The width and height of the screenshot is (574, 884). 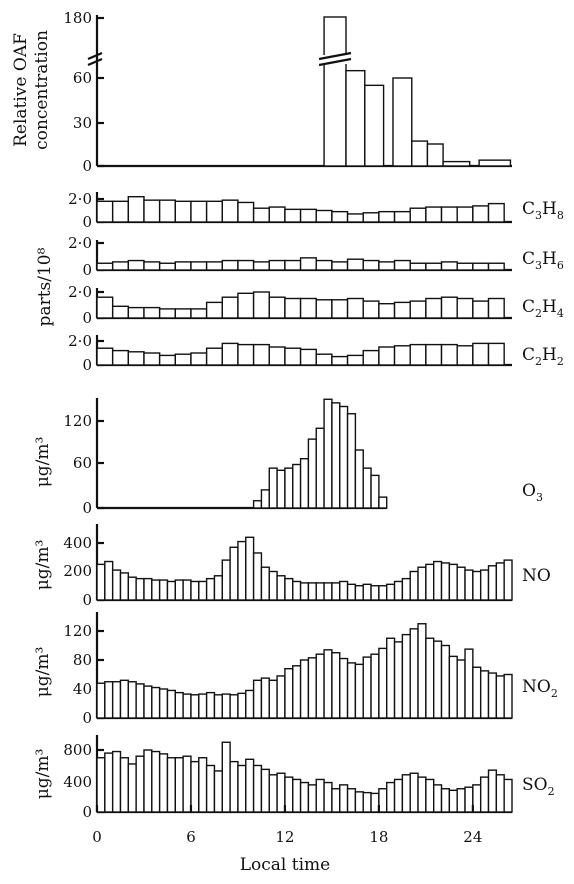 What do you see at coordinates (82, 463) in the screenshot?
I see `y-tick-label-o3-1: 60` at bounding box center [82, 463].